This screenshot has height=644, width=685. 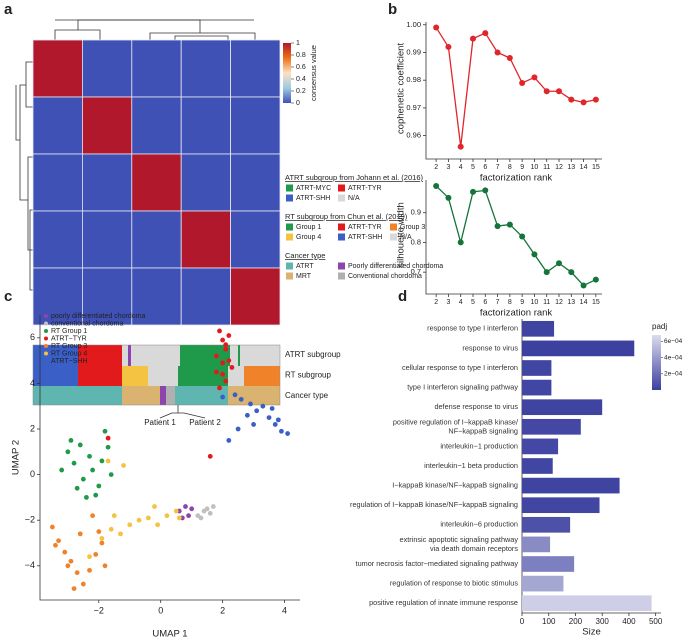 I want to click on panel-letter: d, so click(x=402, y=296).